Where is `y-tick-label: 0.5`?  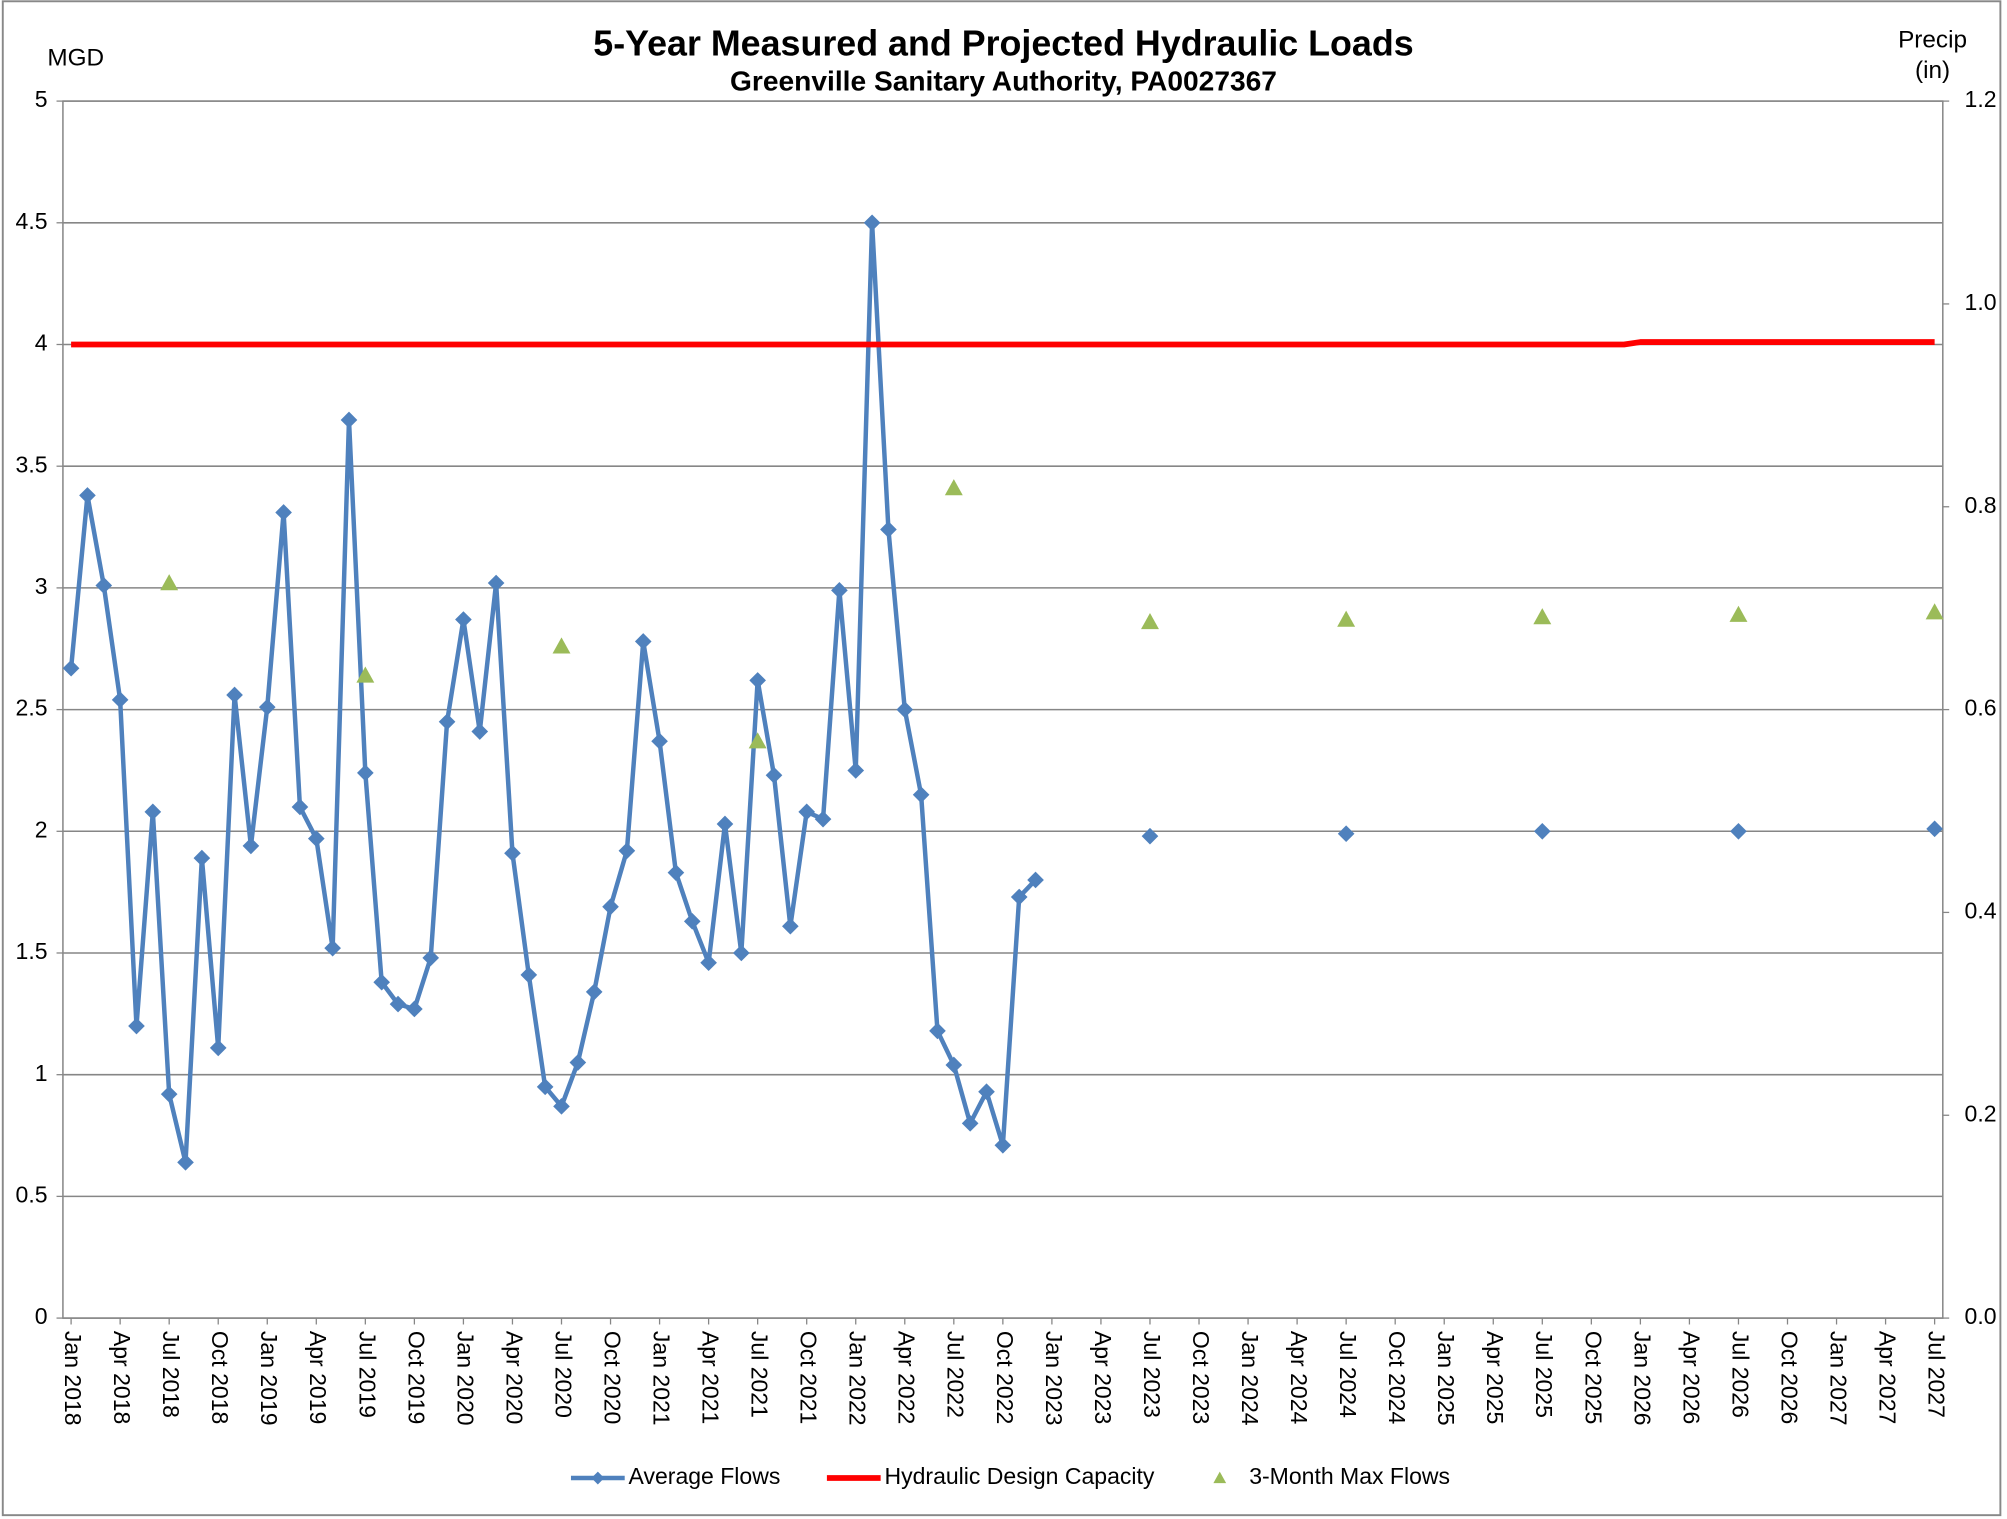 y-tick-label: 0.5 is located at coordinates (32, 1194).